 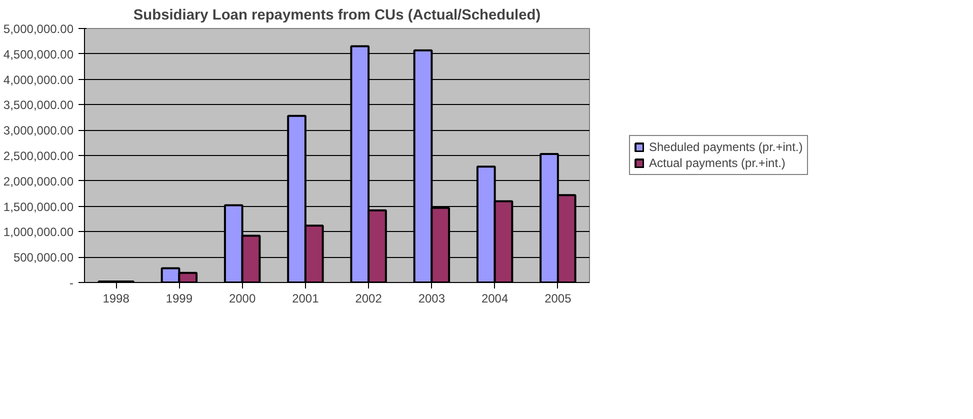 I want to click on y-tick-label: 1,000,000.00, so click(x=38, y=232).